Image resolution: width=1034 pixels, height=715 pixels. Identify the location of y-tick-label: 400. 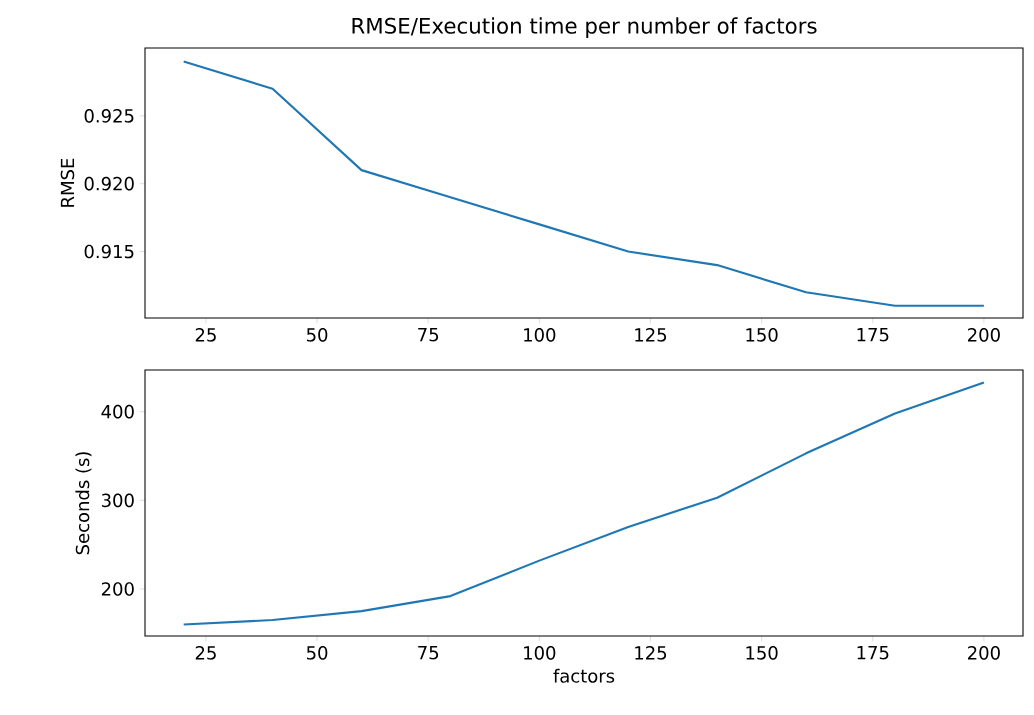
(117, 411).